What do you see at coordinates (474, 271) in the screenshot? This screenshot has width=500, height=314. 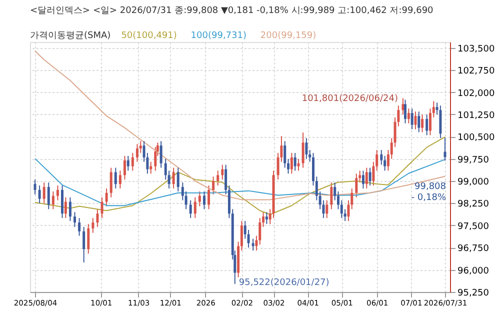 I see `y-tick-label: 96,000` at bounding box center [474, 271].